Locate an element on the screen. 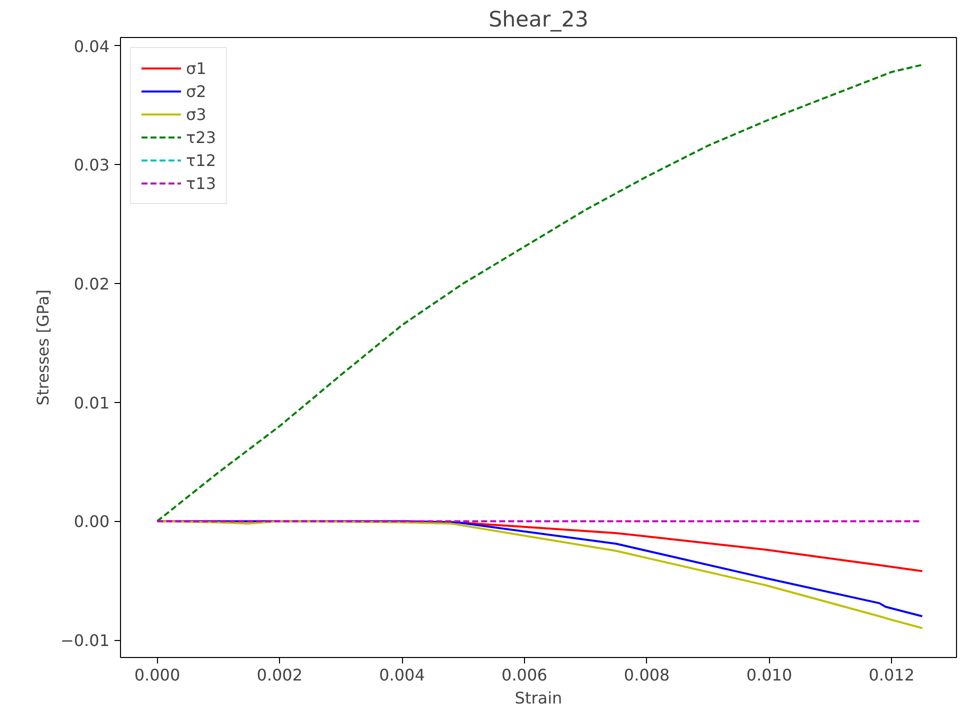 This screenshot has height=714, width=965. legend-label: τ23 is located at coordinates (201, 137).